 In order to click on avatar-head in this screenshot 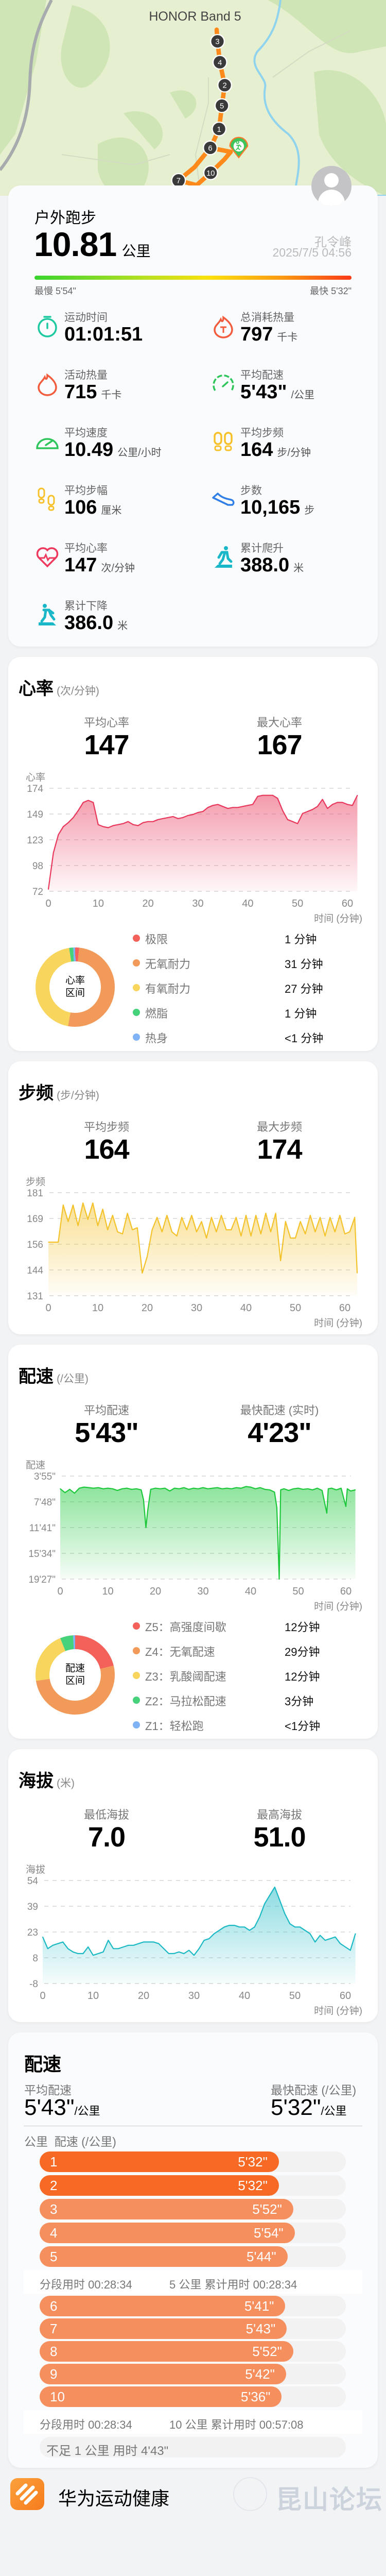, I will do `click(332, 180)`.